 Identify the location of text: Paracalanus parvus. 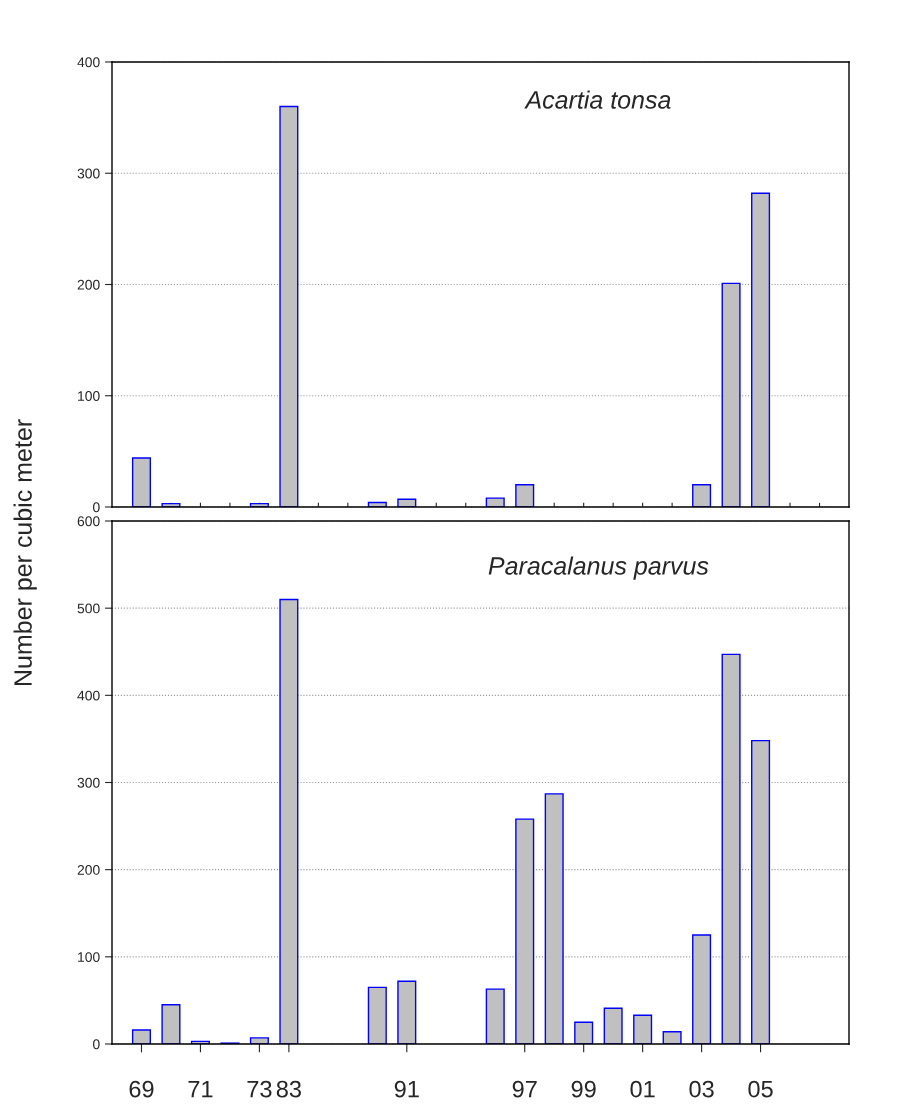
(598, 568).